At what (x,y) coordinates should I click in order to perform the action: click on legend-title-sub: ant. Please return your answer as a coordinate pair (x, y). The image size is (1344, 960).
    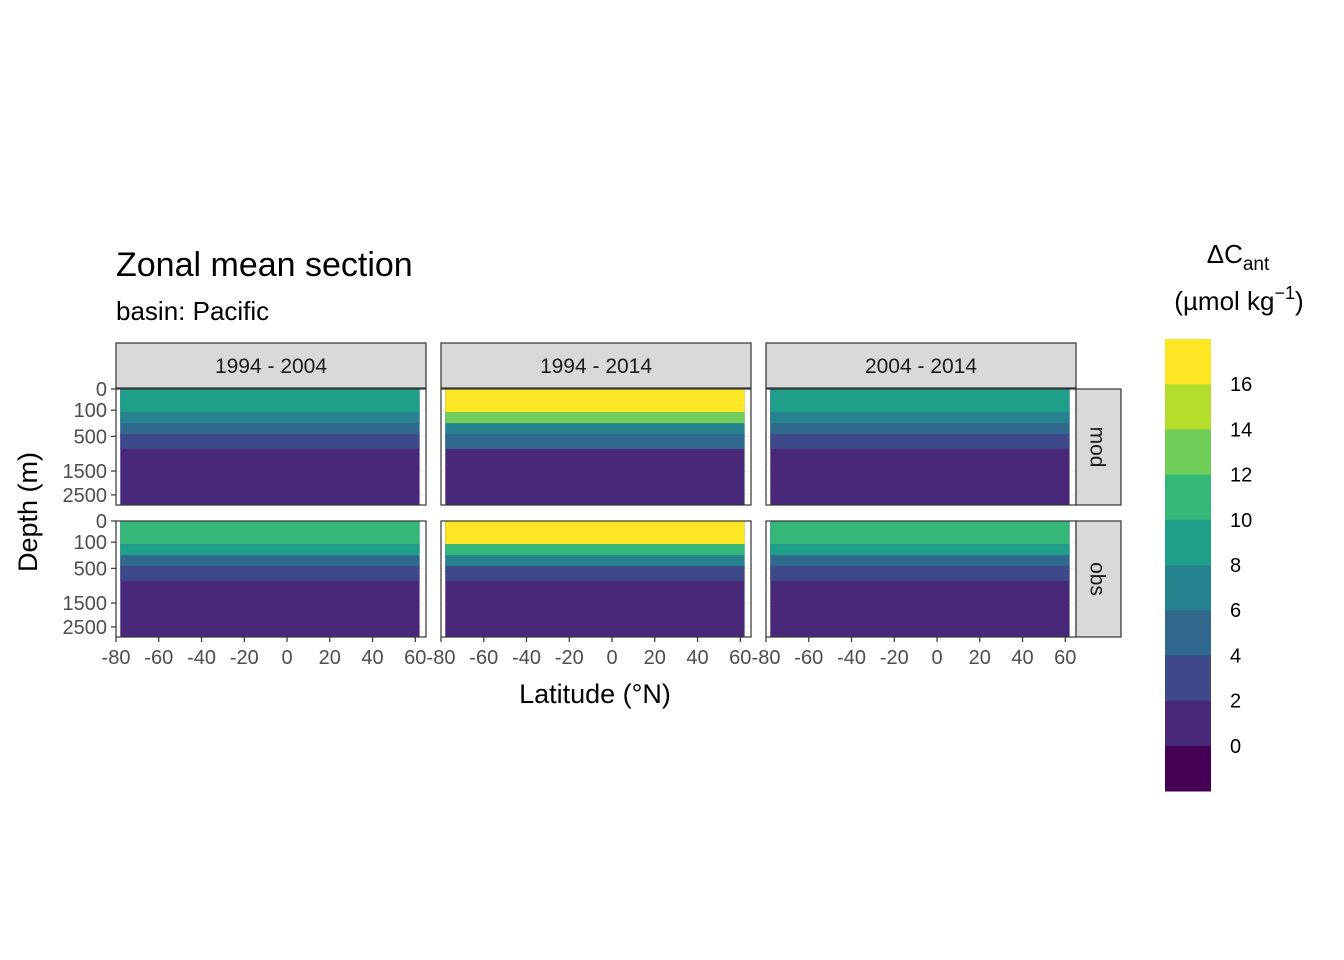
    Looking at the image, I should click on (1256, 264).